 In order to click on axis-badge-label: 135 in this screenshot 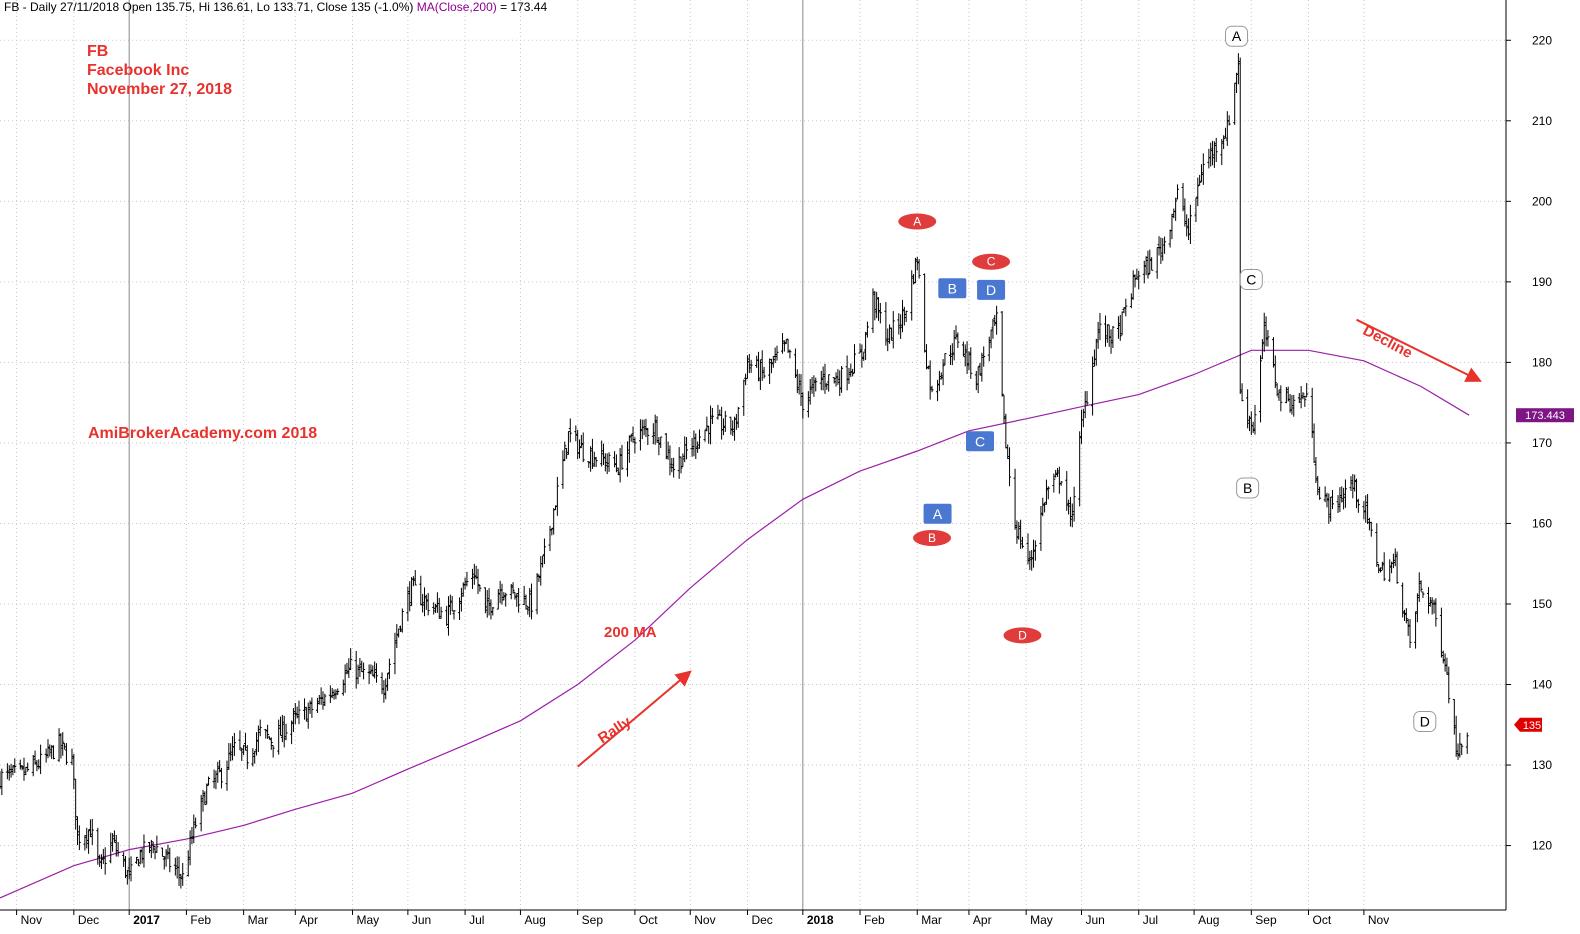, I will do `click(1532, 726)`.